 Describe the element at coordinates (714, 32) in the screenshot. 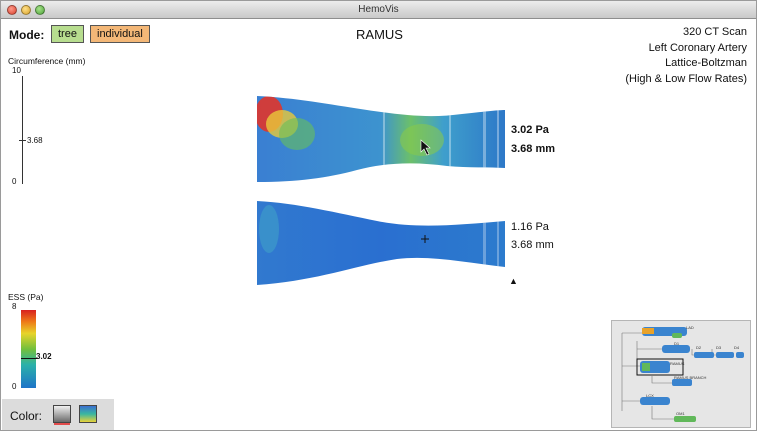

I see `scan-info-line: 320 CT Scan` at that location.